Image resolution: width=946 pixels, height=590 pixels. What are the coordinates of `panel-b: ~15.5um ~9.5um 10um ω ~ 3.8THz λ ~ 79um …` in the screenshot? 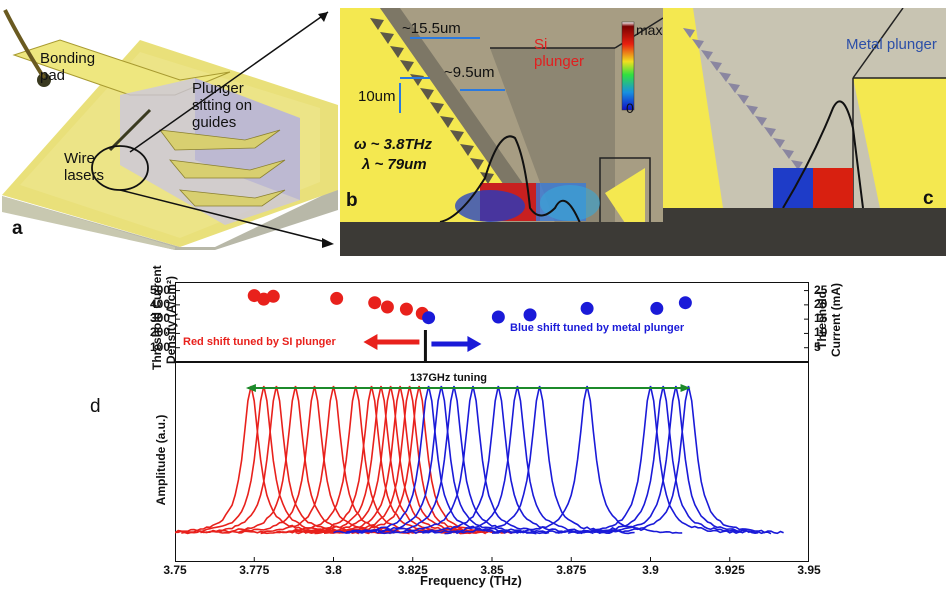 It's located at (501, 132).